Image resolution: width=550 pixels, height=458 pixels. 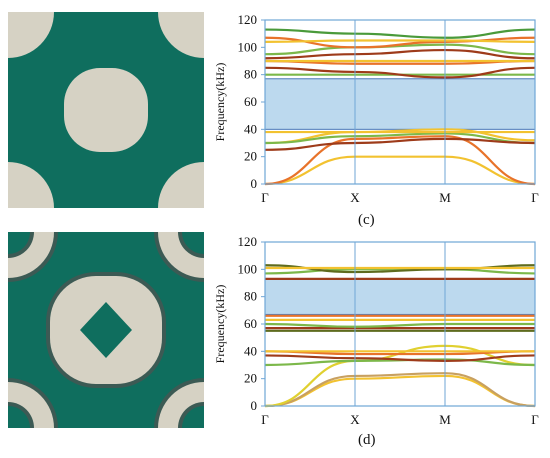 What do you see at coordinates (367, 440) in the screenshot?
I see `caption-d: (d)` at bounding box center [367, 440].